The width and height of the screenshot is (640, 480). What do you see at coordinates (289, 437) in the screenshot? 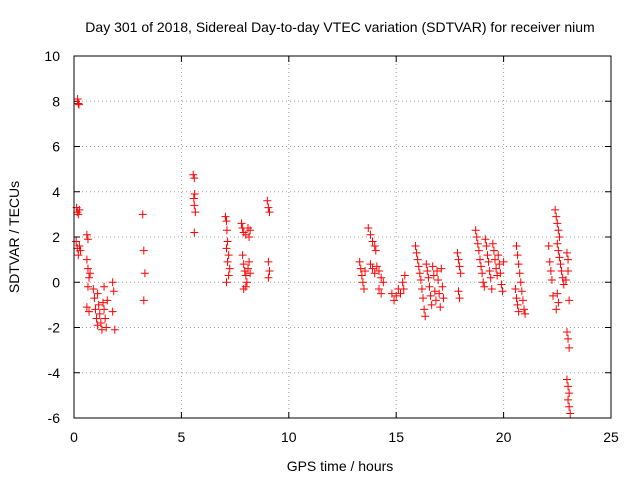
I see `x-tick-label: 10` at bounding box center [289, 437].